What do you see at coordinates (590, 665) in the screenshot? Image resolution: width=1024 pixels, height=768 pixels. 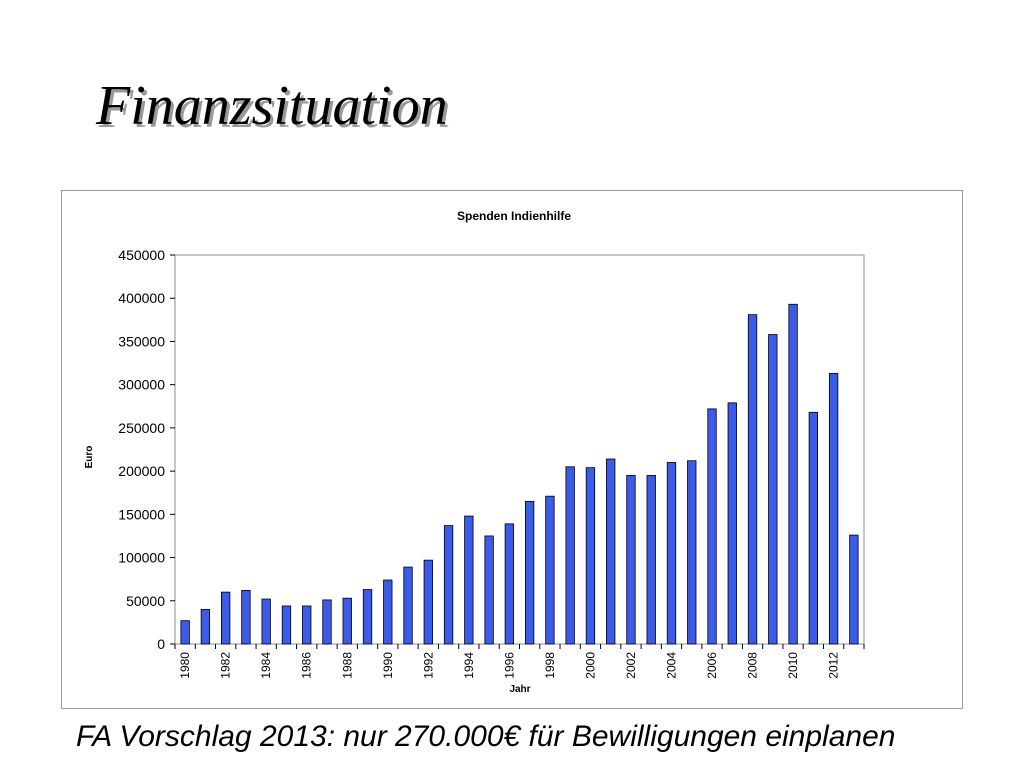 I see `x-tick-label: 2000` at bounding box center [590, 665].